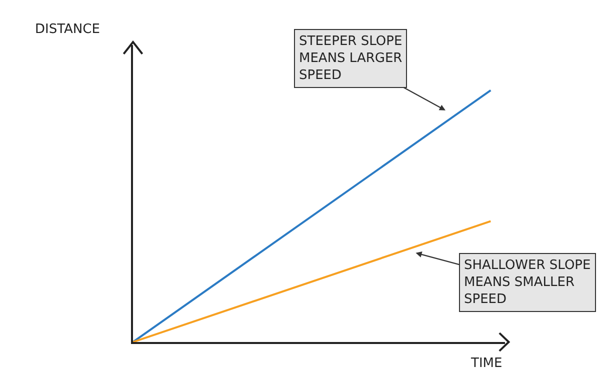 Image resolution: width=616 pixels, height=384 pixels. What do you see at coordinates (350, 58) in the screenshot?
I see `text: STEEPER SLOPE MEANS LARGER SPEED` at bounding box center [350, 58].